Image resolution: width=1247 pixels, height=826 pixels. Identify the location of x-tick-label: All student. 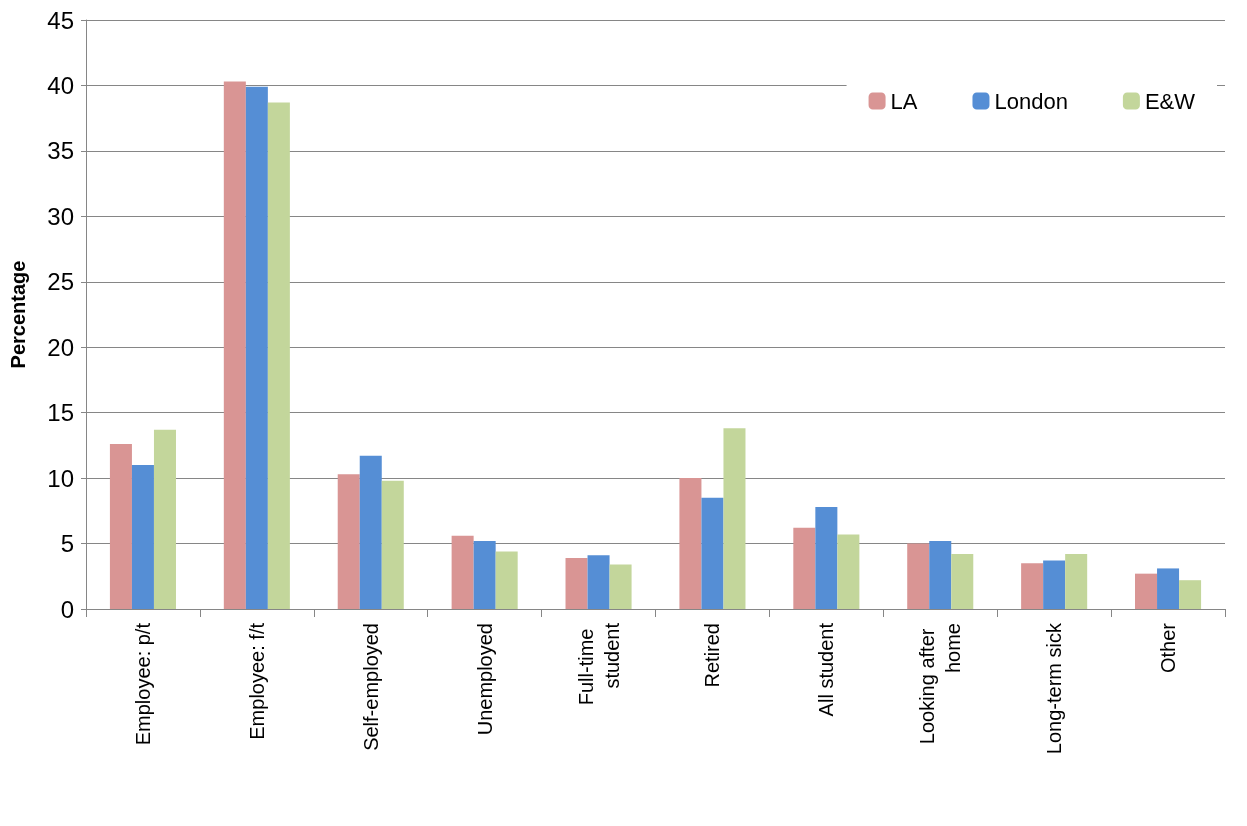
(826, 669).